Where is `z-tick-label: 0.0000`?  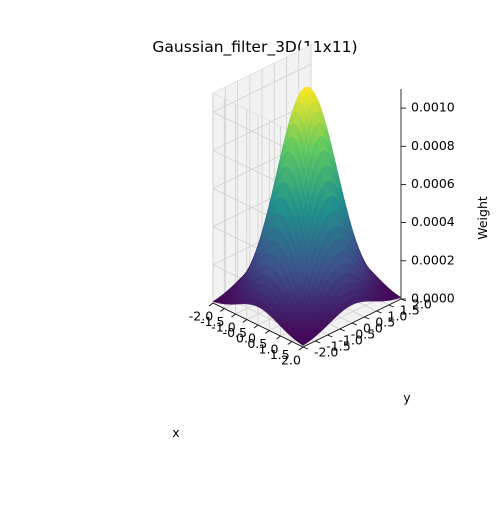
z-tick-label: 0.0000 is located at coordinates (433, 298).